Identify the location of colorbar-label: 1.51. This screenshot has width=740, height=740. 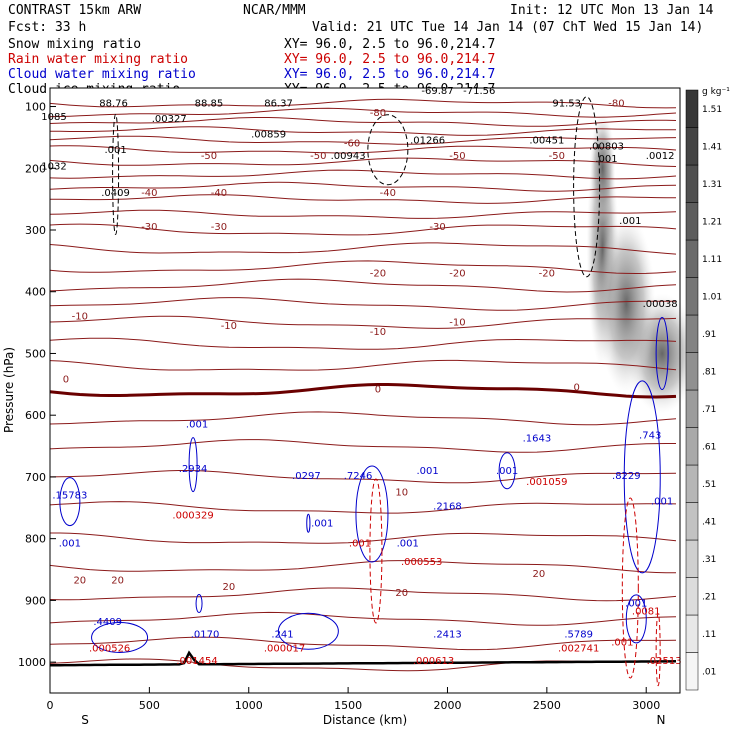
(712, 110).